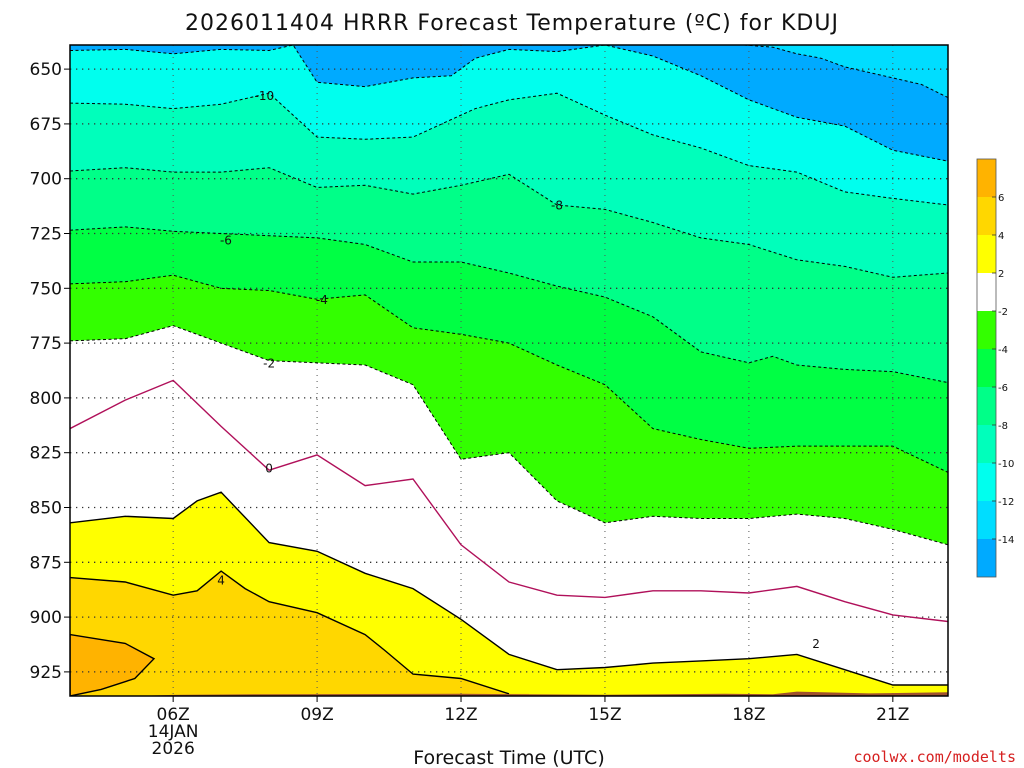 This screenshot has height=768, width=1024. Describe the element at coordinates (1003, 312) in the screenshot. I see `colorbar-label--2: -2` at that location.